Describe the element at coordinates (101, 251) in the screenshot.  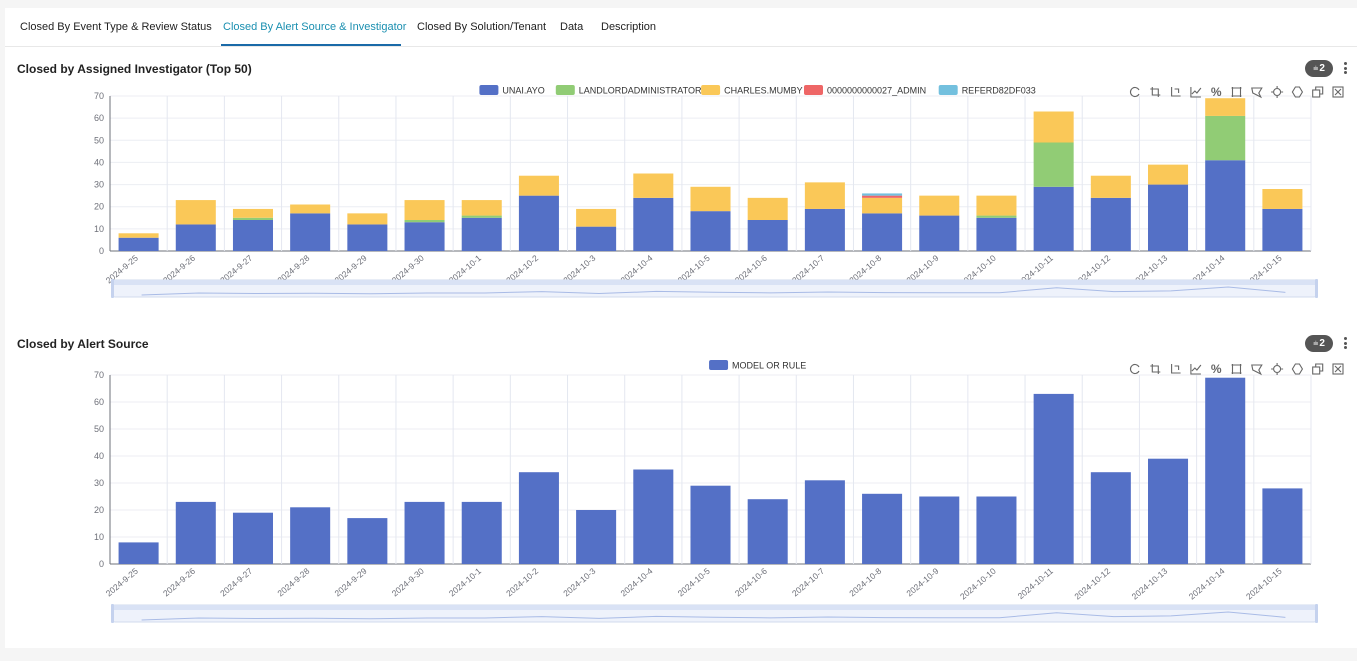
I see `y-tick-label: 0` at that location.